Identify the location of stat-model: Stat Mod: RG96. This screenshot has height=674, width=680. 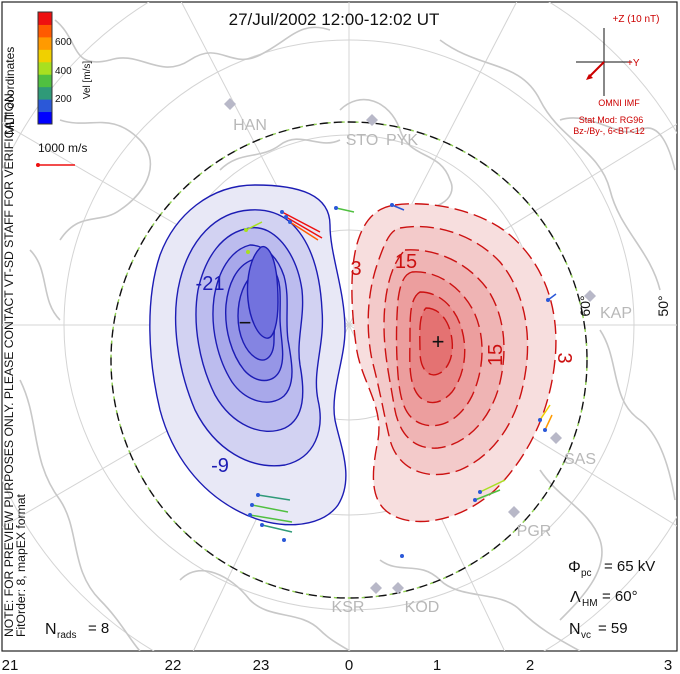
(611, 120).